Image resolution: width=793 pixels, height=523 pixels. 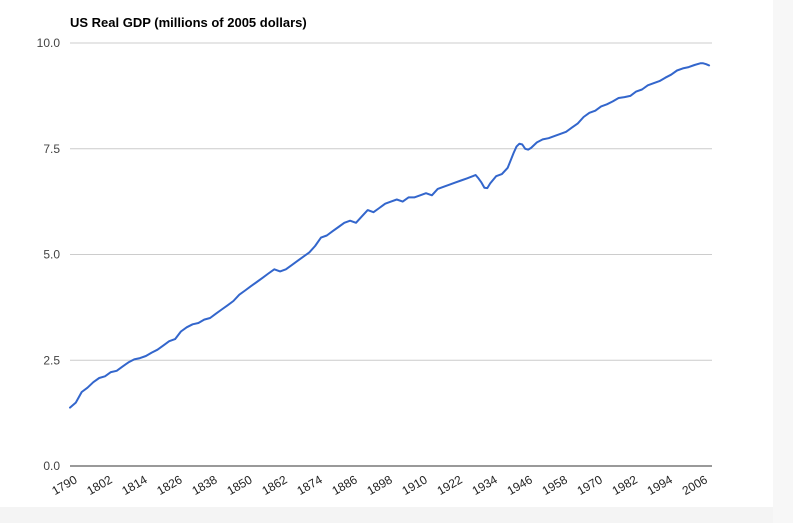 What do you see at coordinates (345, 485) in the screenshot?
I see `x-tick-label: 1886` at bounding box center [345, 485].